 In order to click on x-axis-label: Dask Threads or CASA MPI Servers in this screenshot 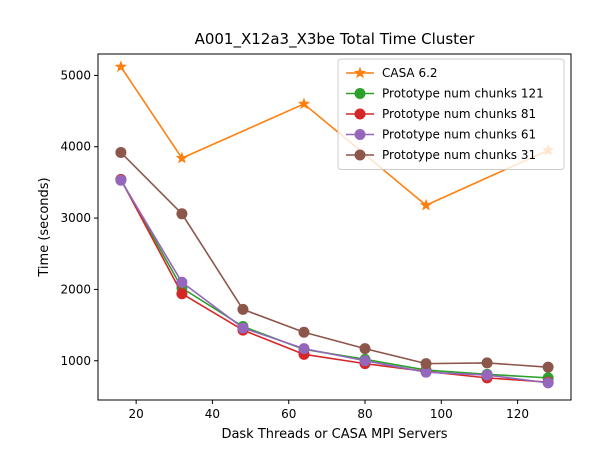, I will do `click(334, 434)`.